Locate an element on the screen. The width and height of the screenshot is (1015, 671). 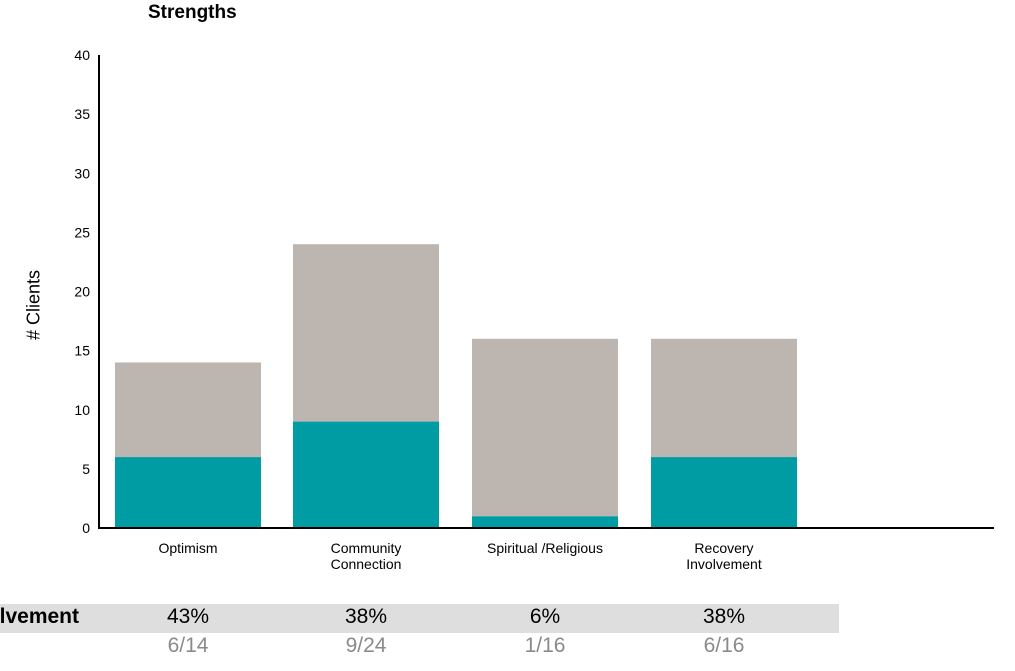
fraction-cell: 6/14 is located at coordinates (188, 645).